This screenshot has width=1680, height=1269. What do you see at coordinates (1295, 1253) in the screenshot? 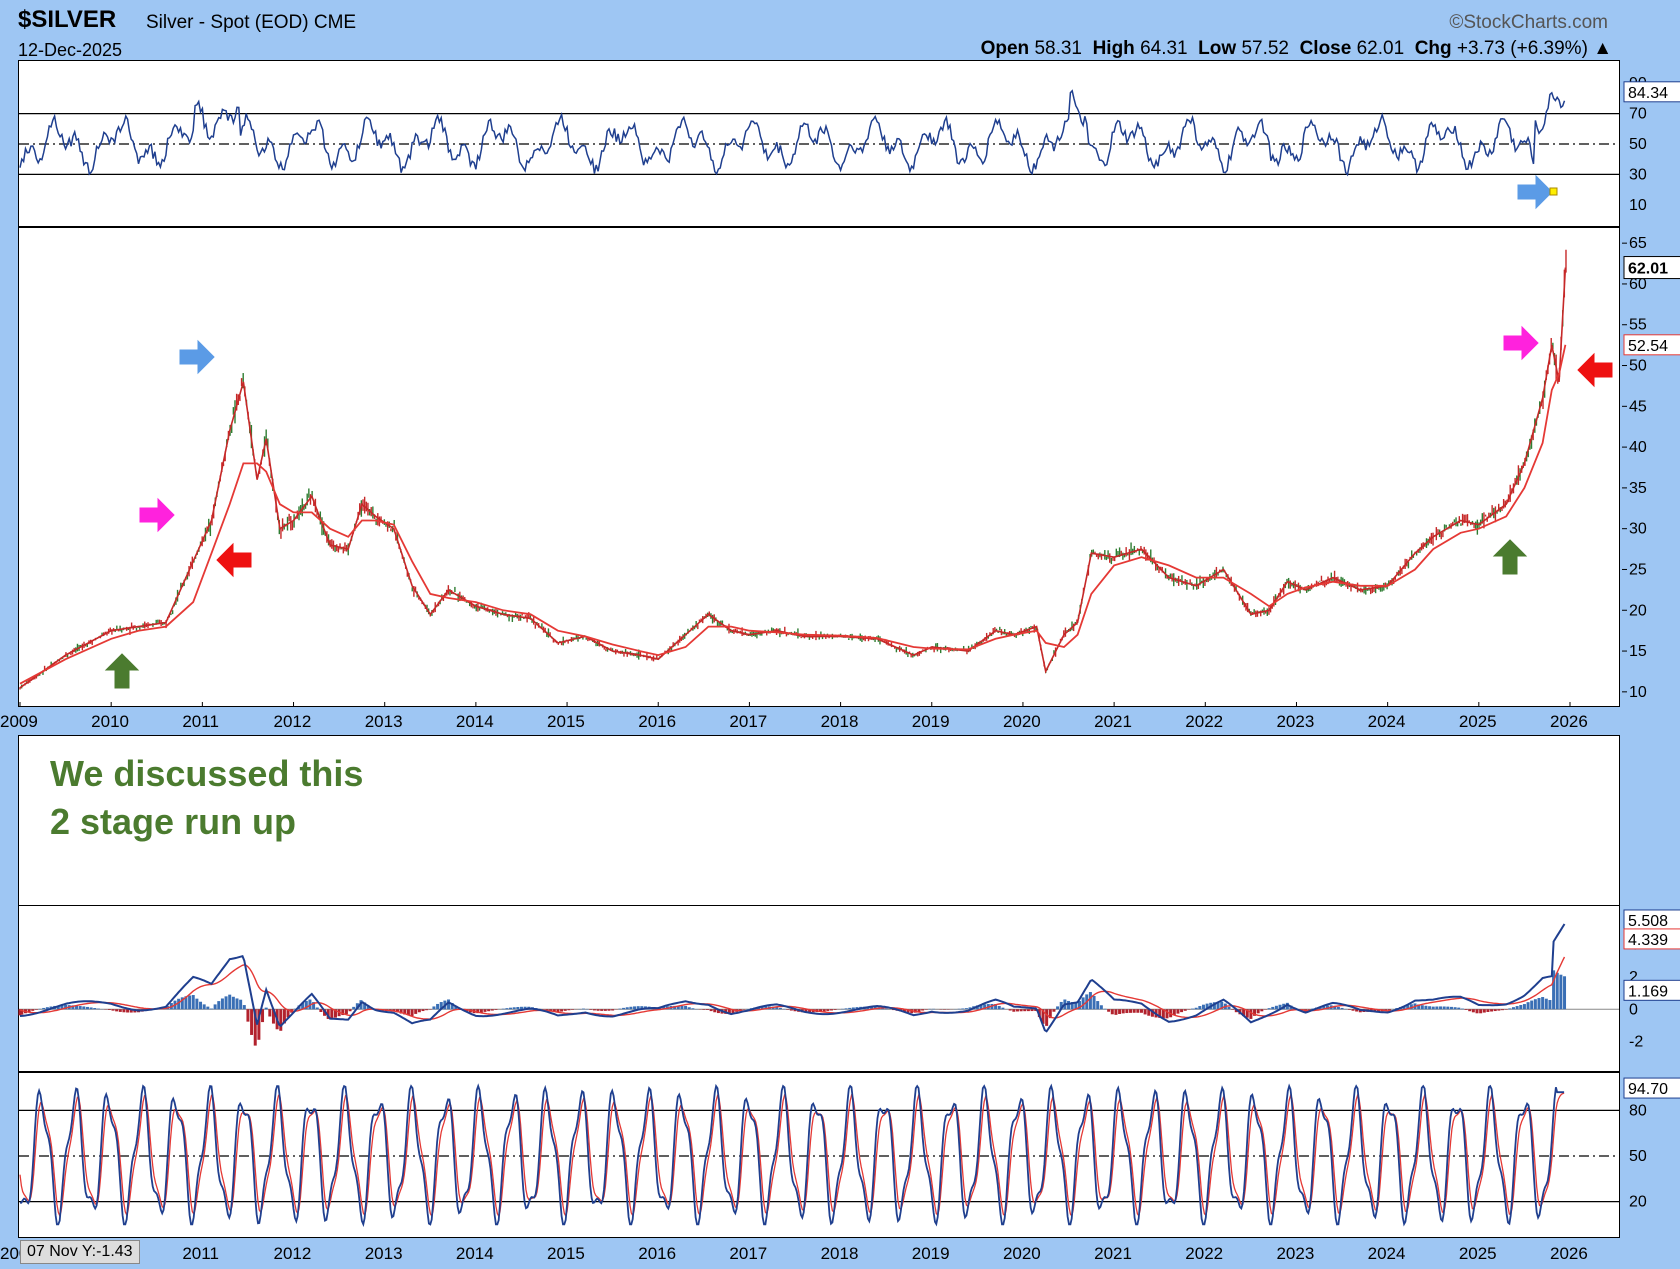
I see `bottom-xtick-label: 2023` at bounding box center [1295, 1253].